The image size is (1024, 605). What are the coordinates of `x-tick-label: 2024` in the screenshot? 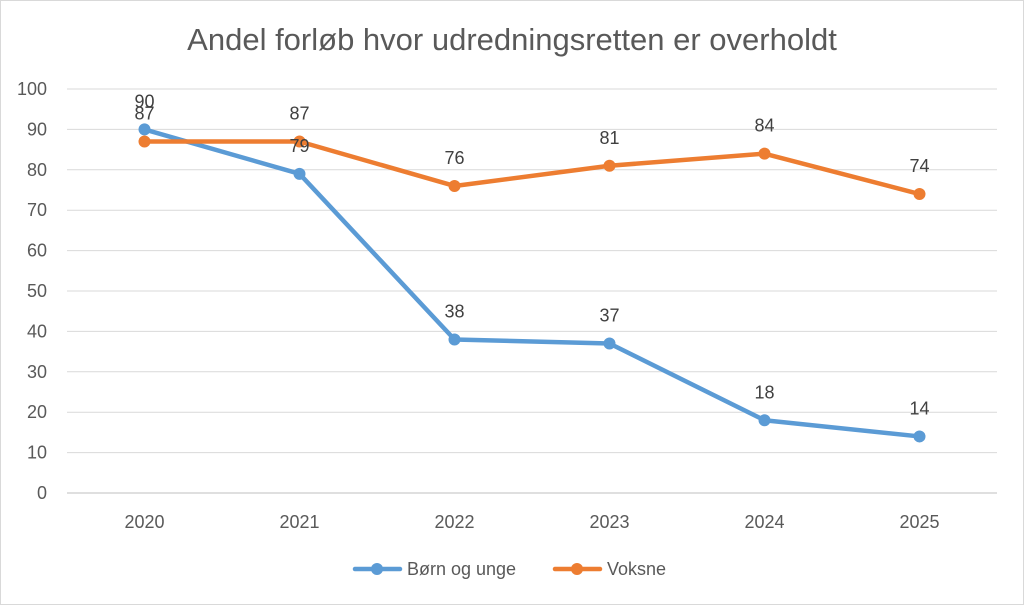 It's located at (764, 522).